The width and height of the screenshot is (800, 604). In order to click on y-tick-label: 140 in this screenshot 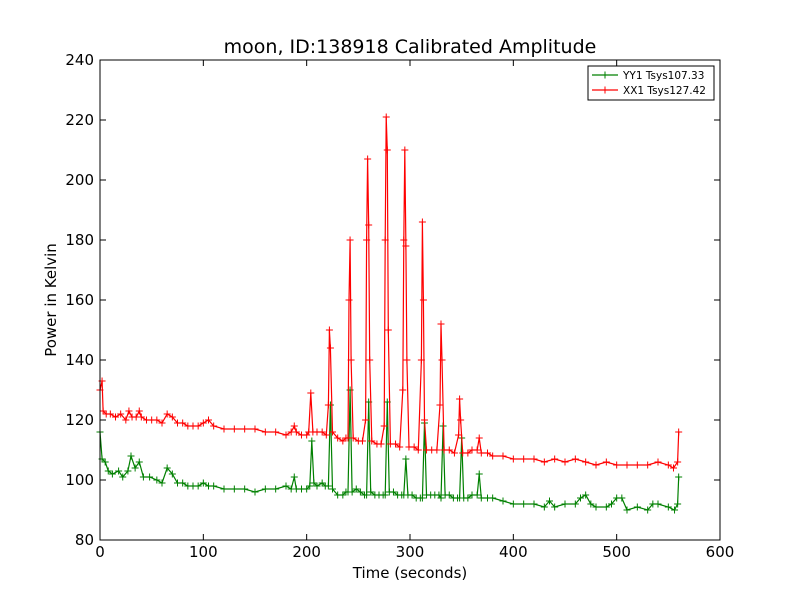, I will do `click(79, 360)`.